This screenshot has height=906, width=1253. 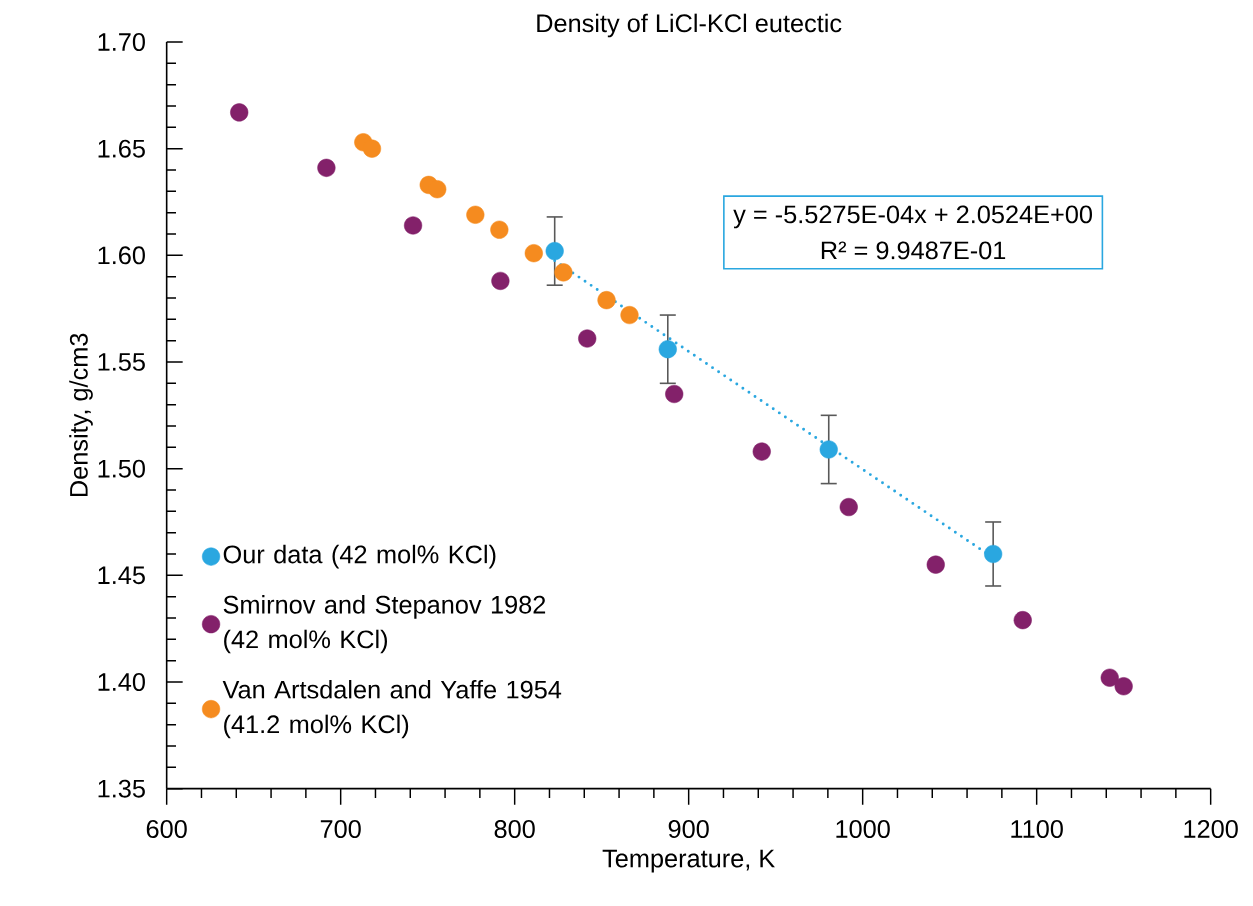 I want to click on y-tick-label: 1.40, so click(x=121, y=682).